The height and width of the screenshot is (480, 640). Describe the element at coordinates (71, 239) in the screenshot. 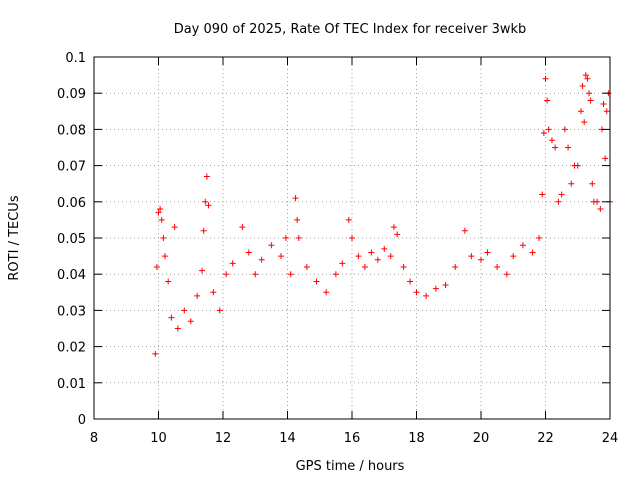

I see `y-tick-label: 0.05` at that location.